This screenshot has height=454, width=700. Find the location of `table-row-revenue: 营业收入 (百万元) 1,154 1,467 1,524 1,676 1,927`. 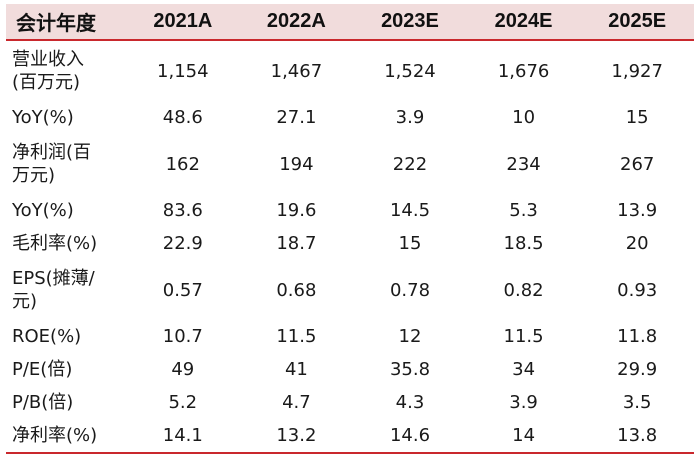

table-row-revenue: 营业收入 (百万元) 1,154 1,467 1,524 1,676 1,927 is located at coordinates (350, 70).